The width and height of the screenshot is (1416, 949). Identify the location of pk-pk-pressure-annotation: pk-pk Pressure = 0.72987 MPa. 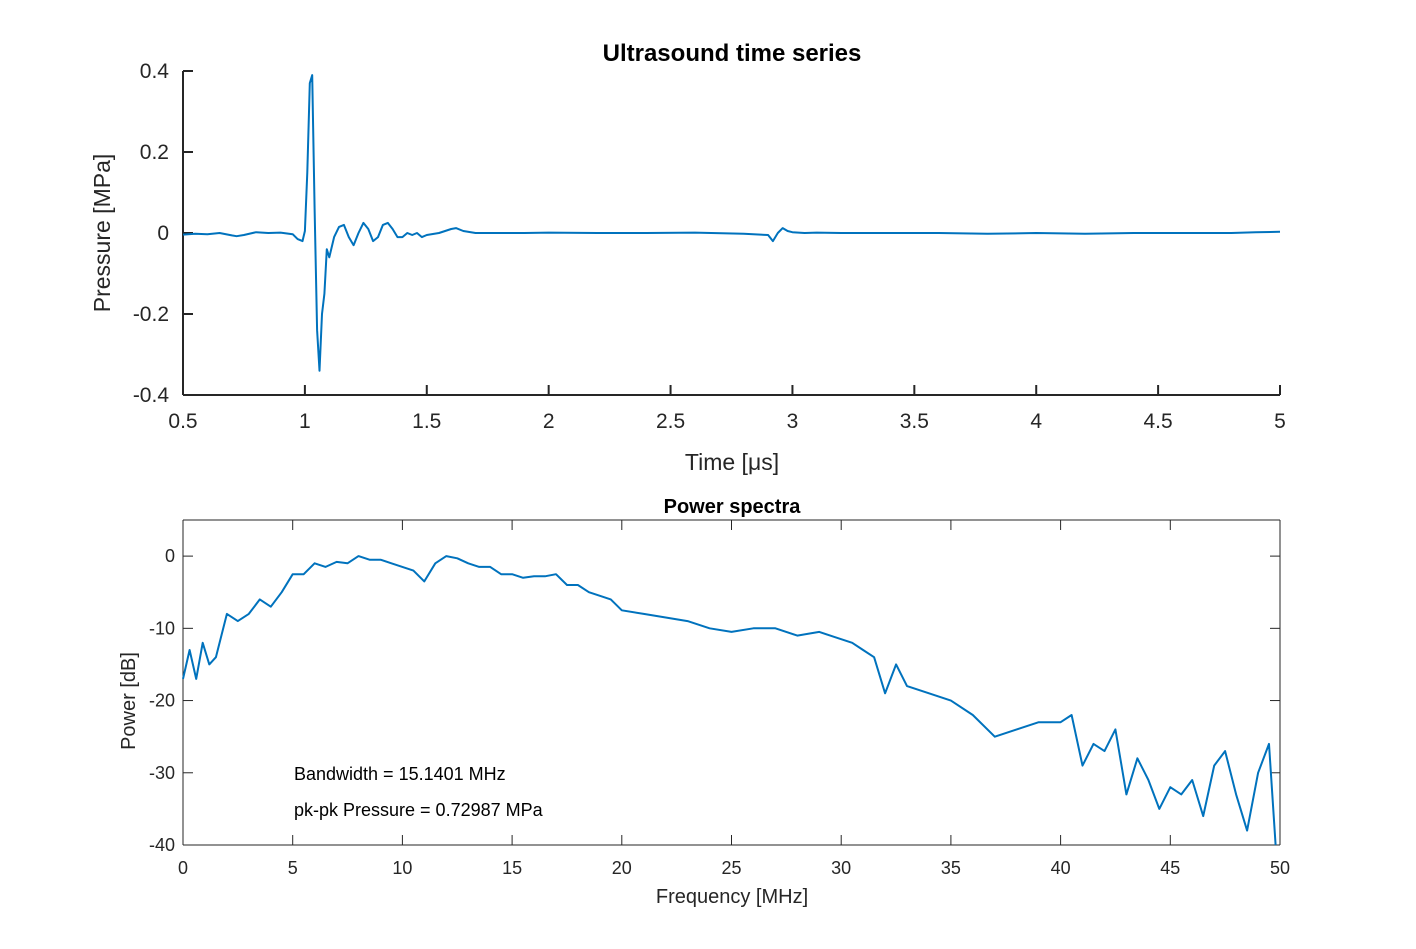
(419, 810).